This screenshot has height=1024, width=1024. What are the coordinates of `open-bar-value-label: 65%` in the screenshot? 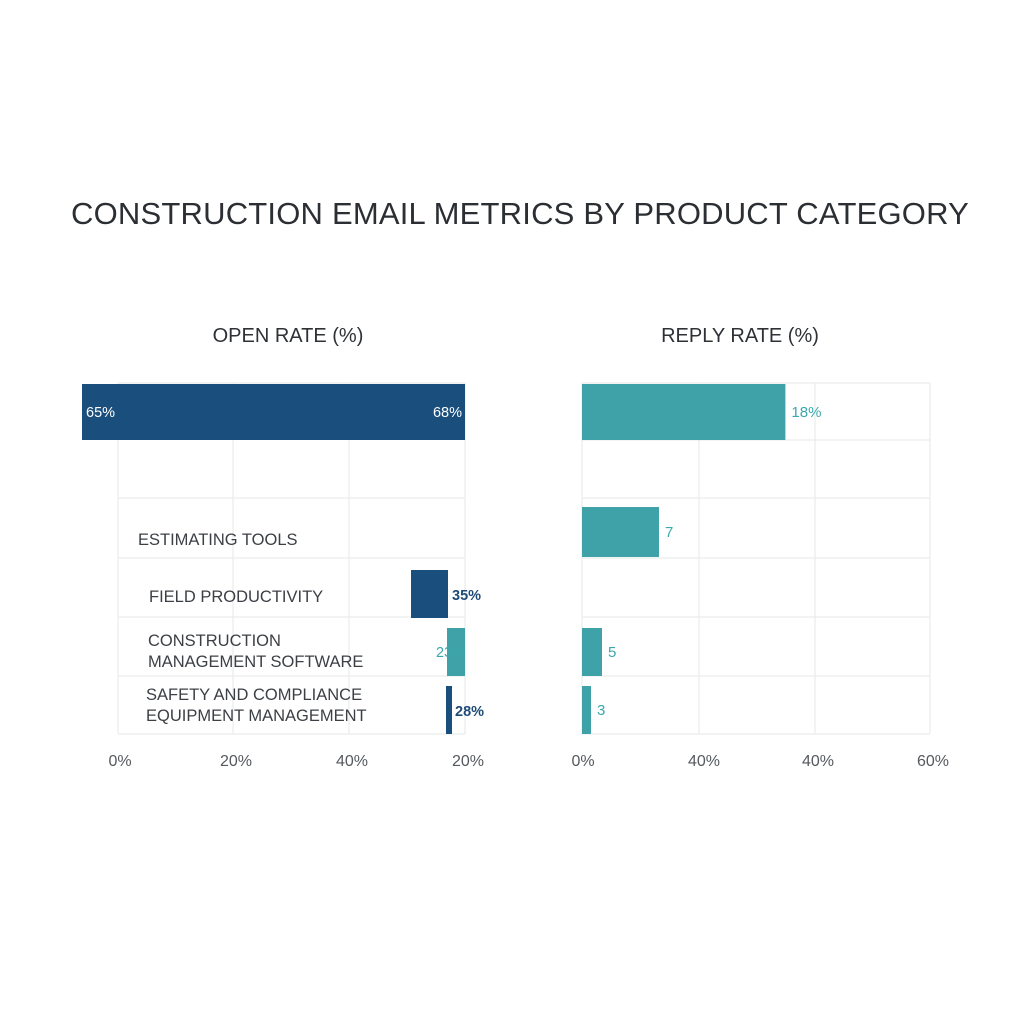 It's located at (100, 413).